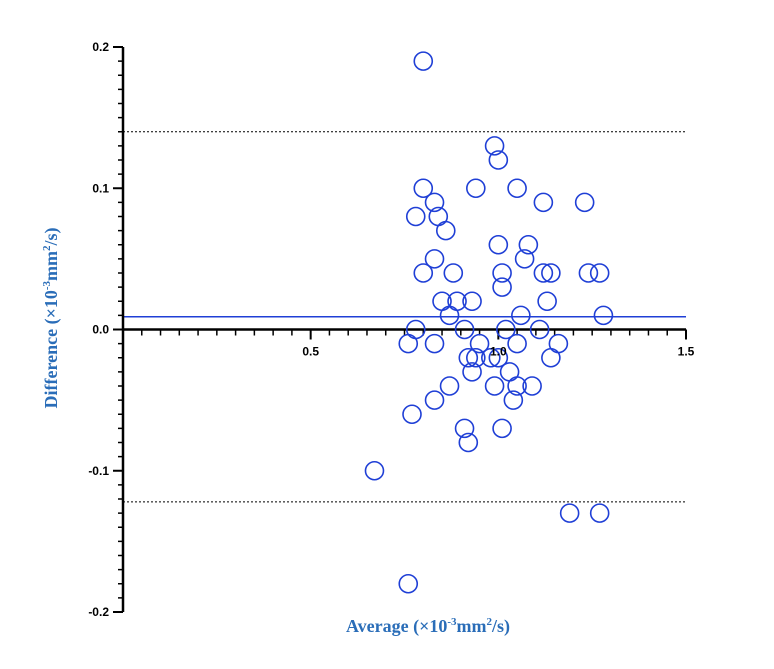 This screenshot has width=774, height=669. Describe the element at coordinates (310, 352) in the screenshot. I see `x-tick-label: 0.5` at that location.